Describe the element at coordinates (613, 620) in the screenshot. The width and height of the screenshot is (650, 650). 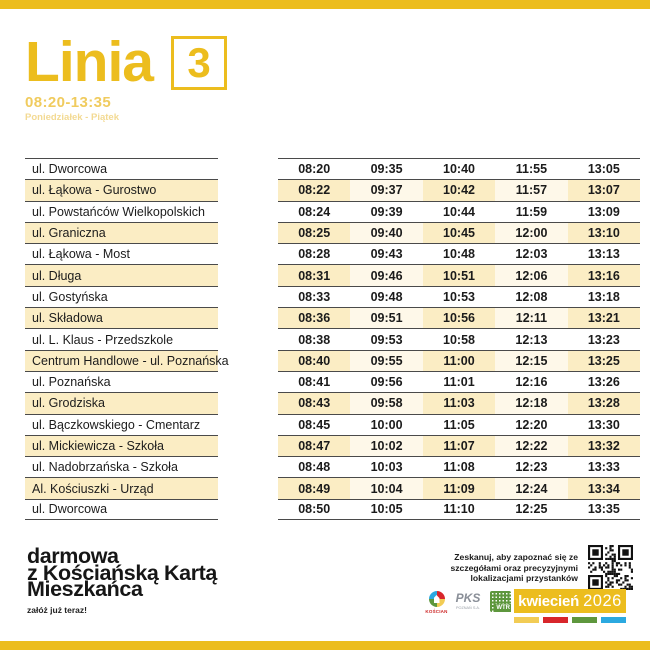
I see `color-bar-blue` at that location.